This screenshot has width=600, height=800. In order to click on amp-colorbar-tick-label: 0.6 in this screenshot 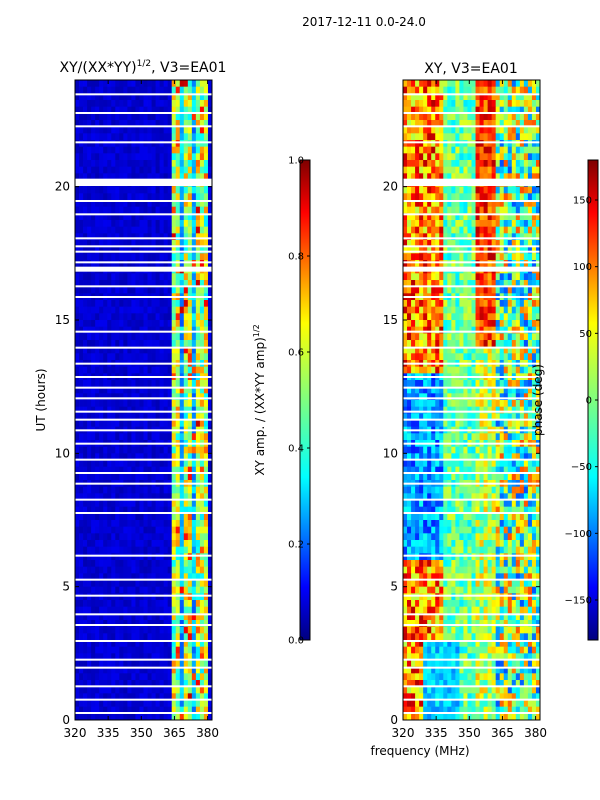, I will do `click(296, 353)`.